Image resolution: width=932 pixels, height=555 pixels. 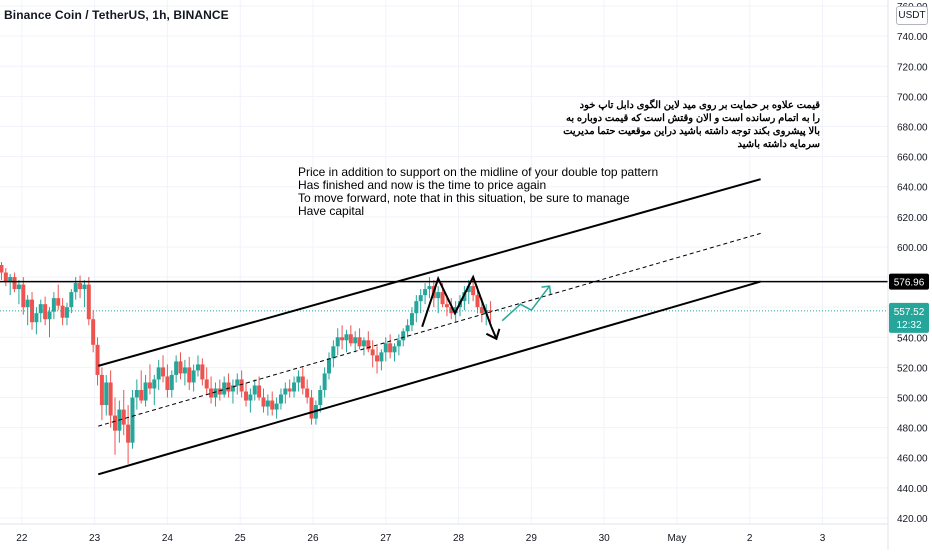 I want to click on level-price-label: 576.96, so click(x=909, y=283).